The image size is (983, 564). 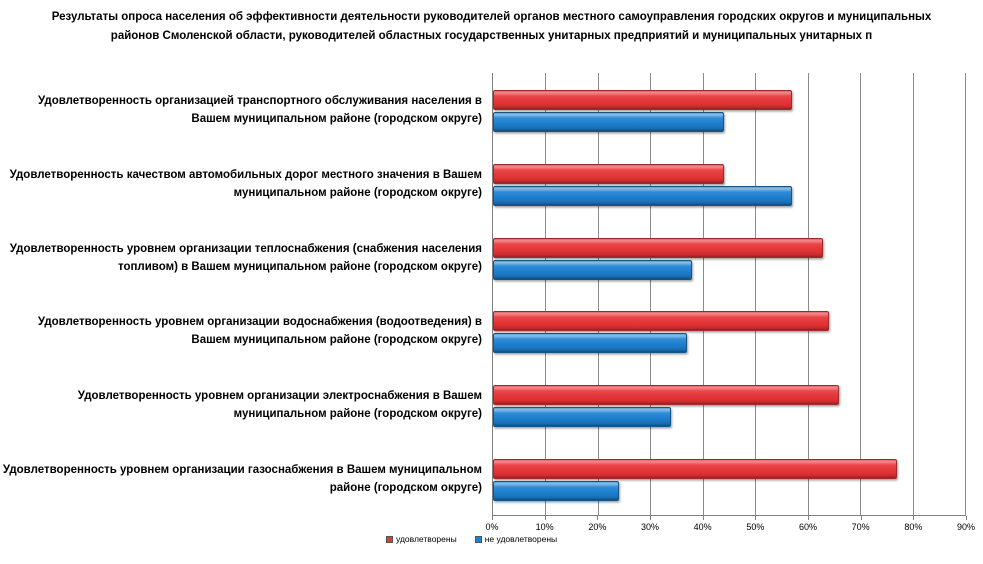 I want to click on x-axis-tick-labels: 0% 10% 20% 30% 40% 50% 60% 70% 80% 90%, so click(x=730, y=529).